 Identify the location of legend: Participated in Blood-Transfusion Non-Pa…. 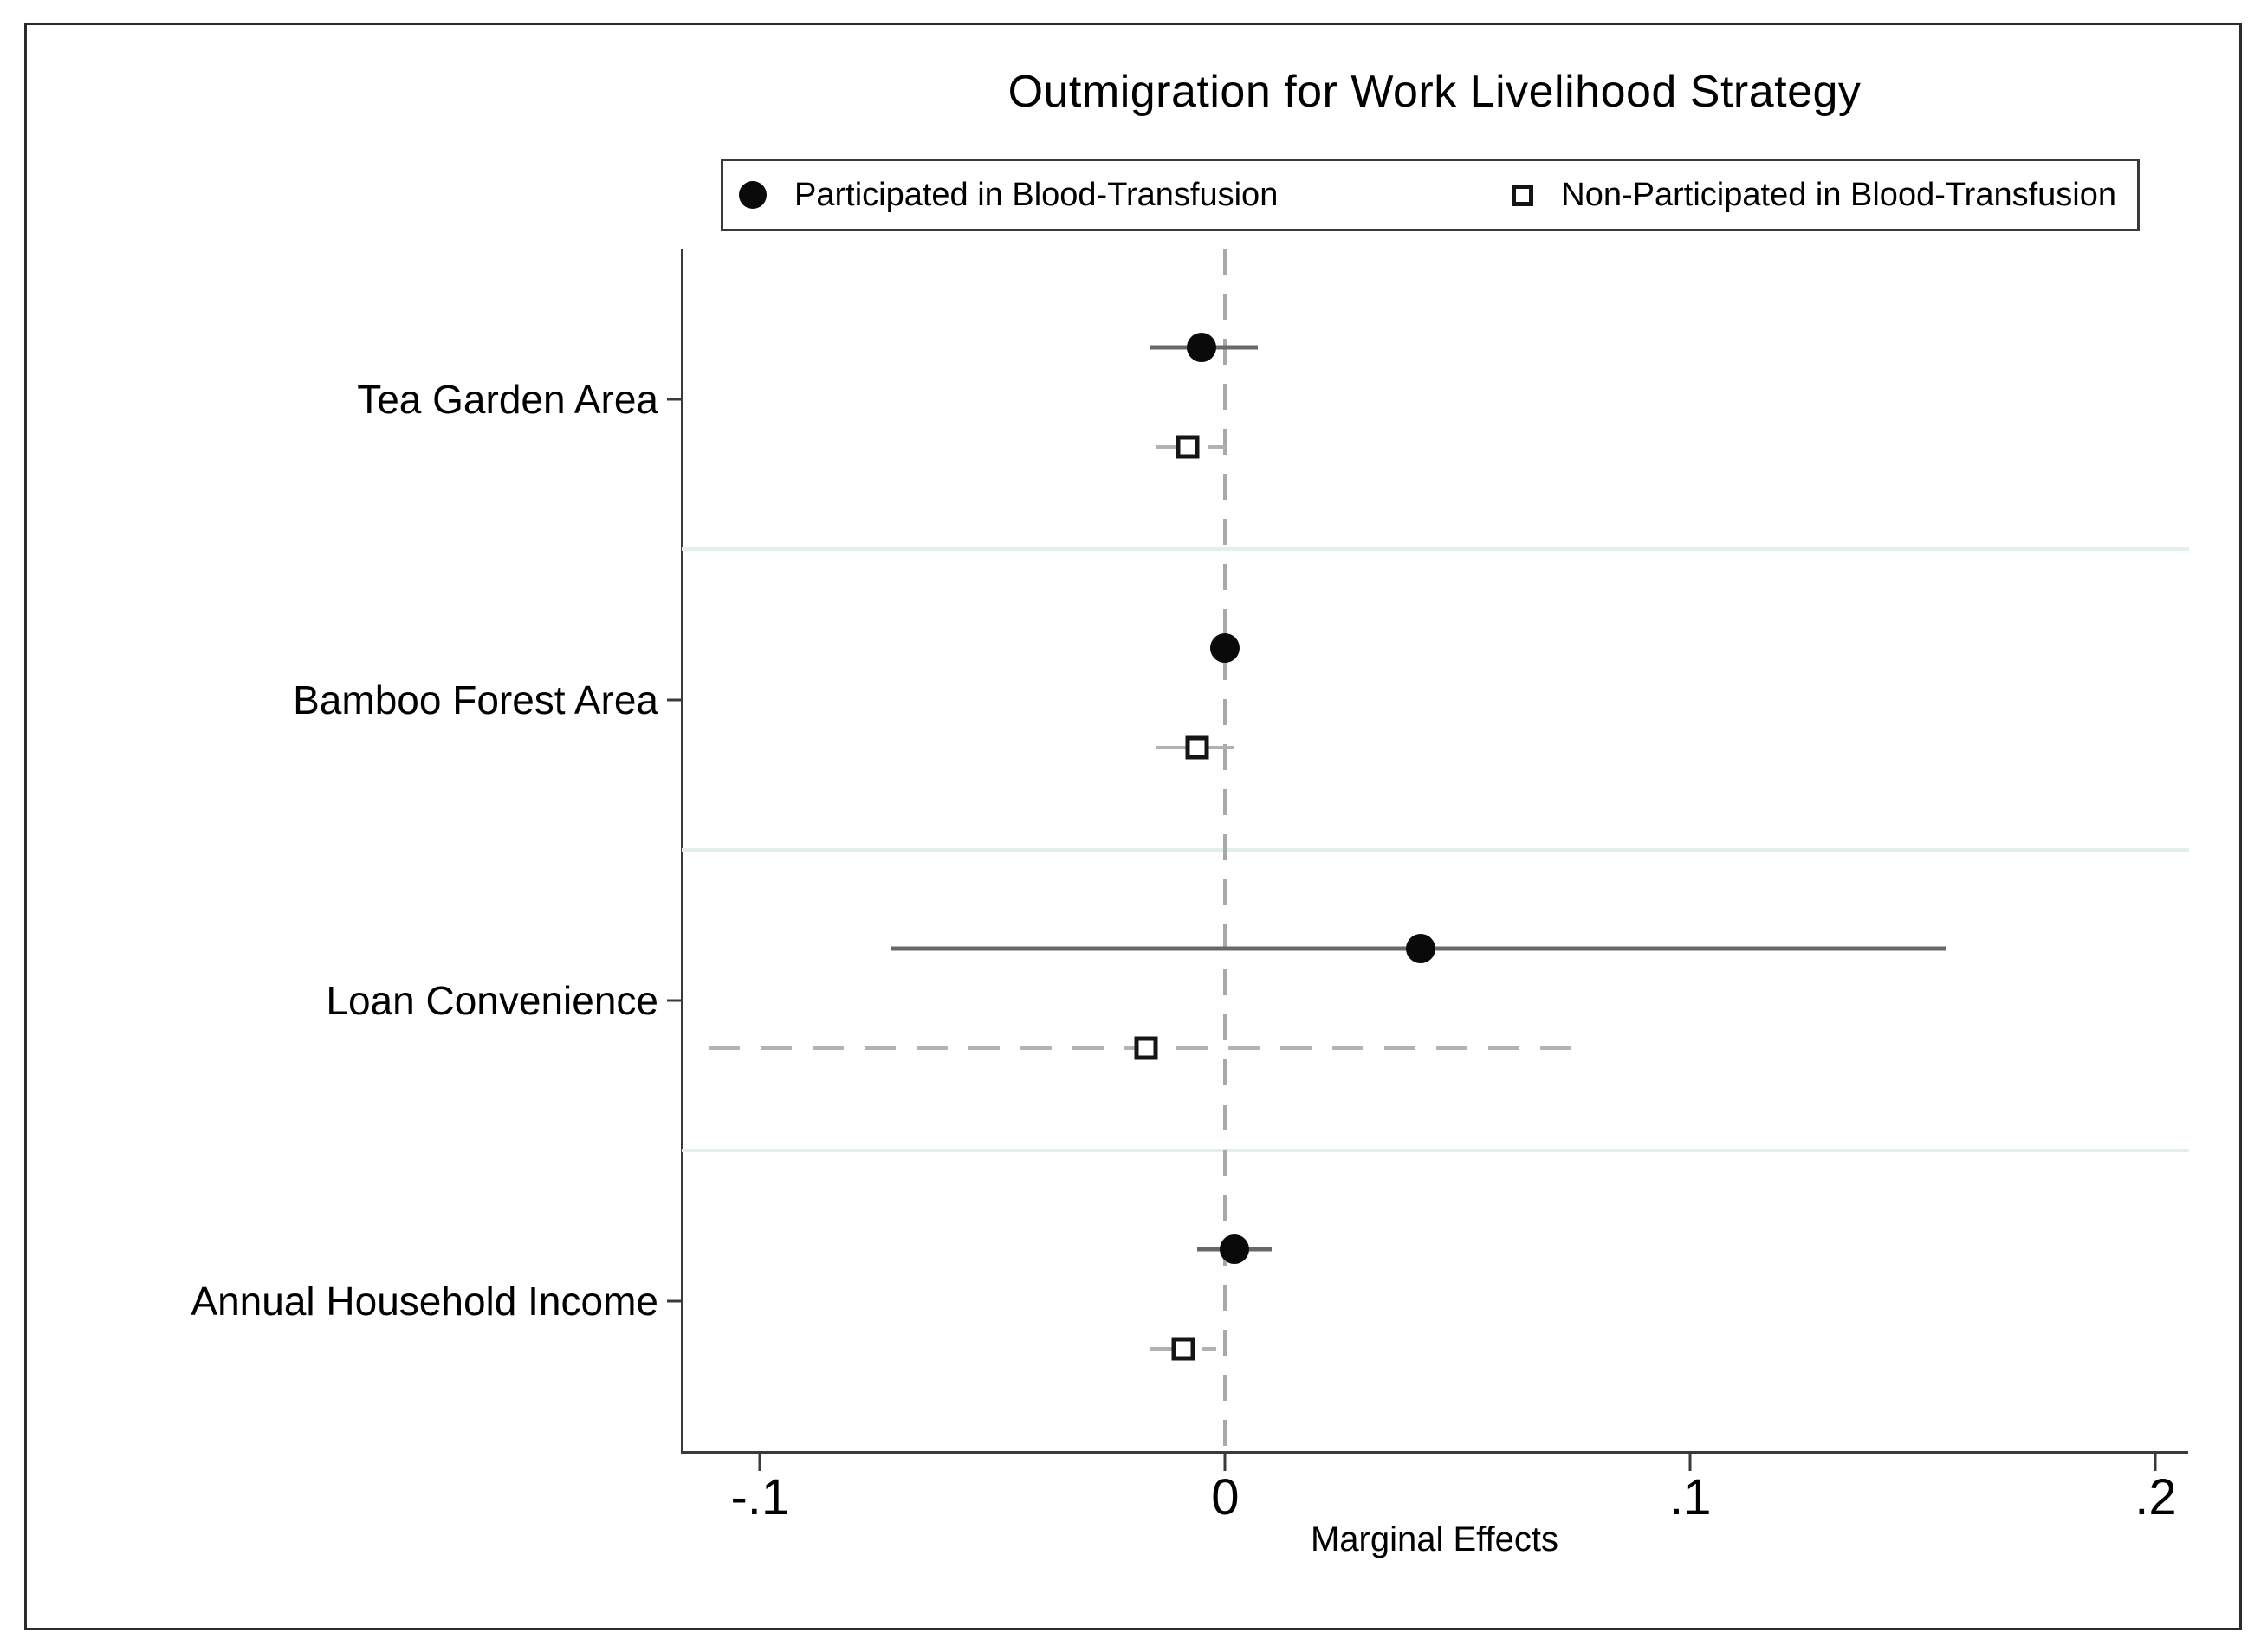
(1430, 195).